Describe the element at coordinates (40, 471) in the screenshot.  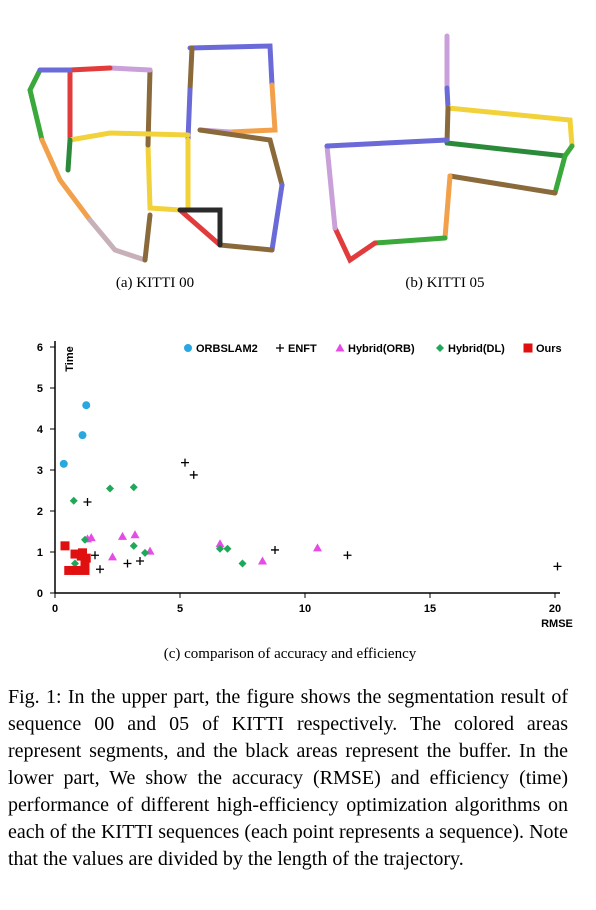
I see `y-tick-label: 3` at that location.